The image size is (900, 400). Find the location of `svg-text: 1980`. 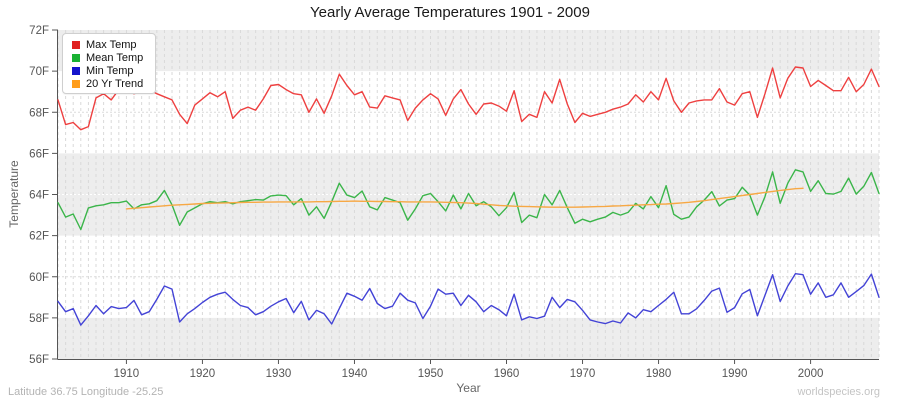

svg-text: 1980 is located at coordinates (659, 374).